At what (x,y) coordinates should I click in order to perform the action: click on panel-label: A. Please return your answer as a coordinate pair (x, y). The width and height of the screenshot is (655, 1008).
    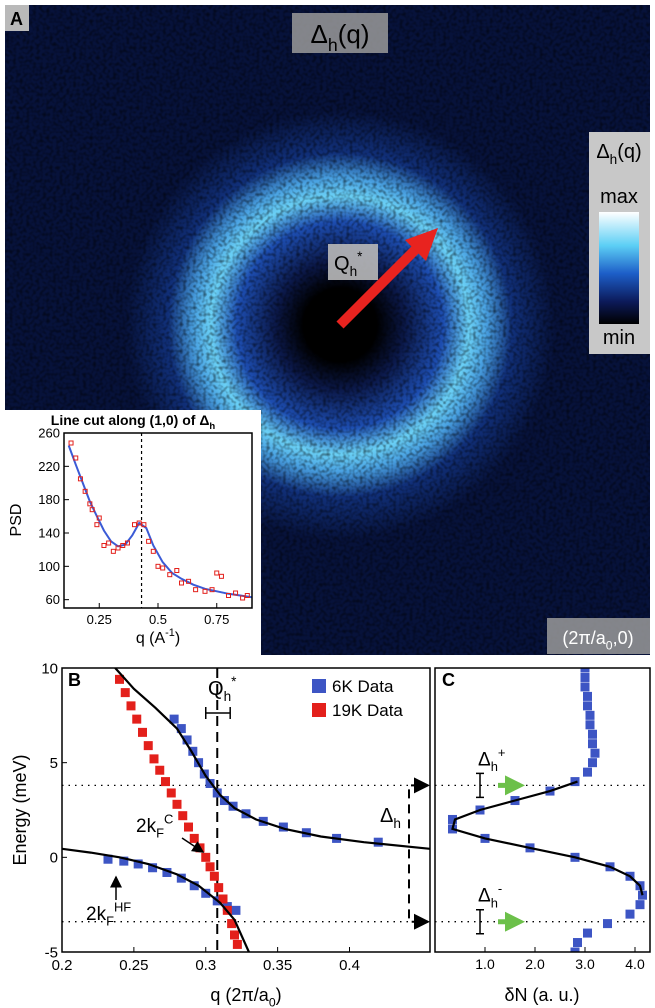
    Looking at the image, I should click on (16, 19).